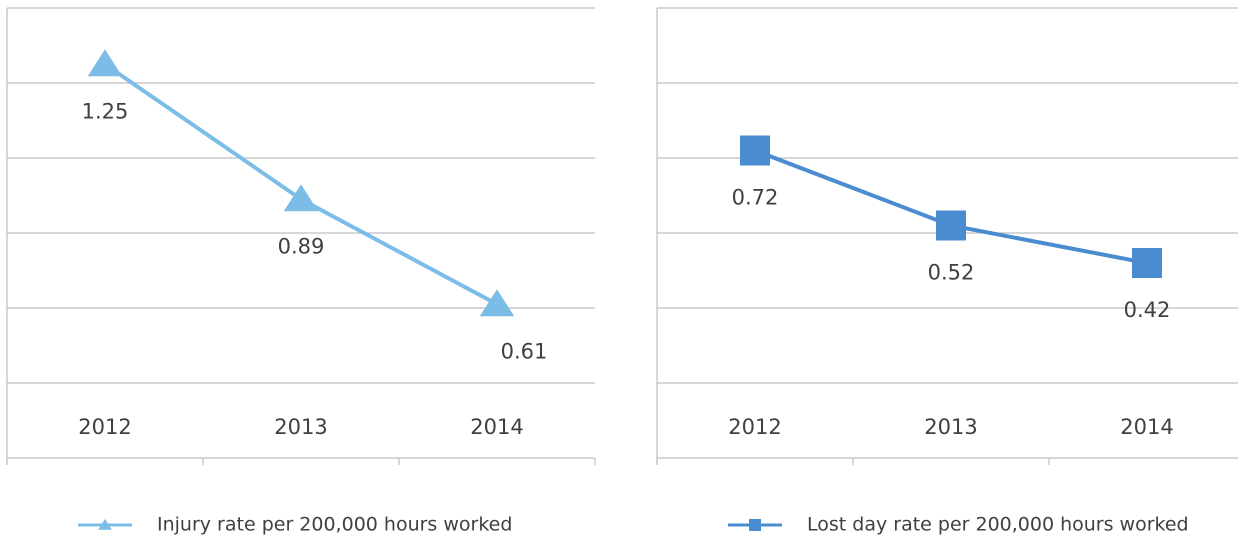 This screenshot has width=1238, height=540. I want to click on series-line, so click(951, 206).